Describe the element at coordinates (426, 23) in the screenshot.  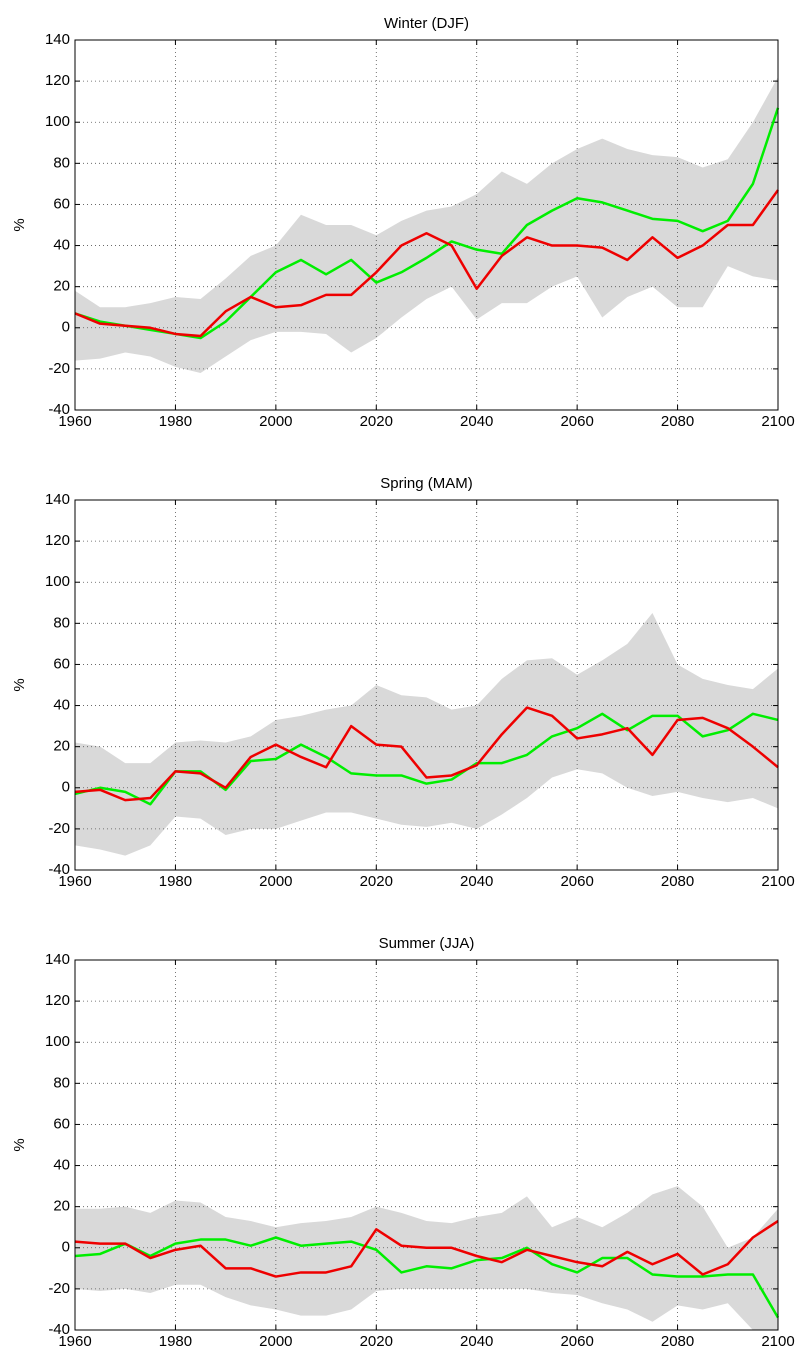
I see `chart-title: Winter (DJF)` at that location.